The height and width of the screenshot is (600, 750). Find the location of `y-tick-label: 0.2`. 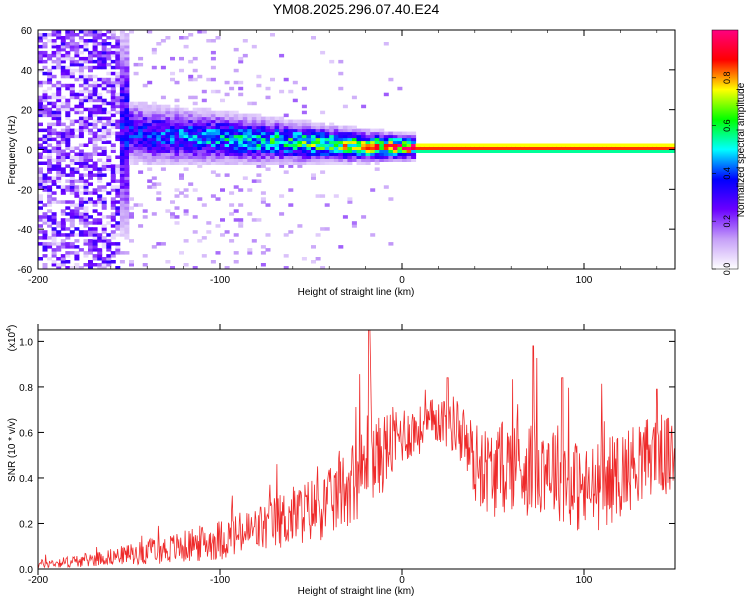

y-tick-label: 0.2 is located at coordinates (26, 524).